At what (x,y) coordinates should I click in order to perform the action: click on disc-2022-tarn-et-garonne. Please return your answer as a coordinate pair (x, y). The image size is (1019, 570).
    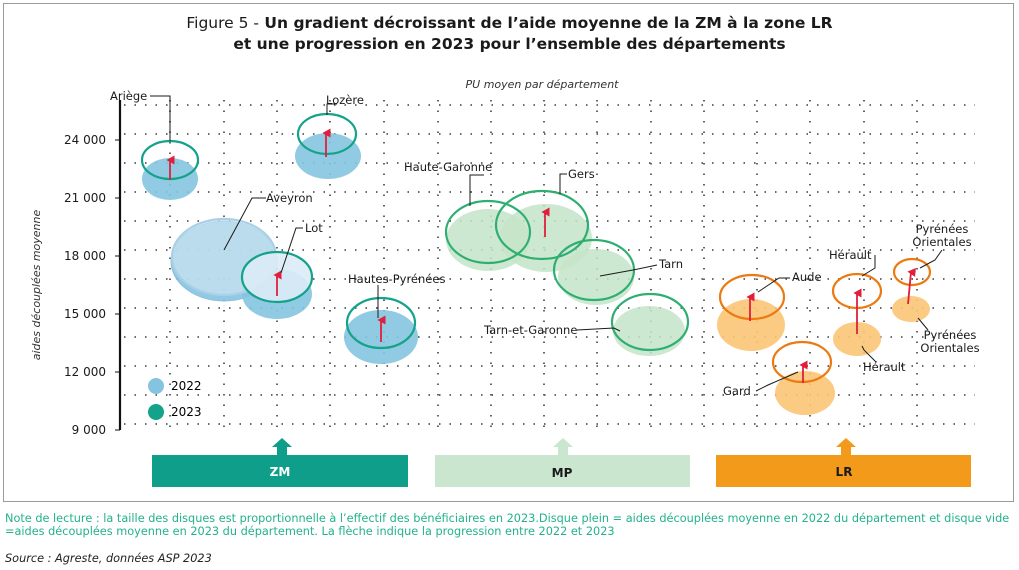
    Looking at the image, I should click on (649, 331).